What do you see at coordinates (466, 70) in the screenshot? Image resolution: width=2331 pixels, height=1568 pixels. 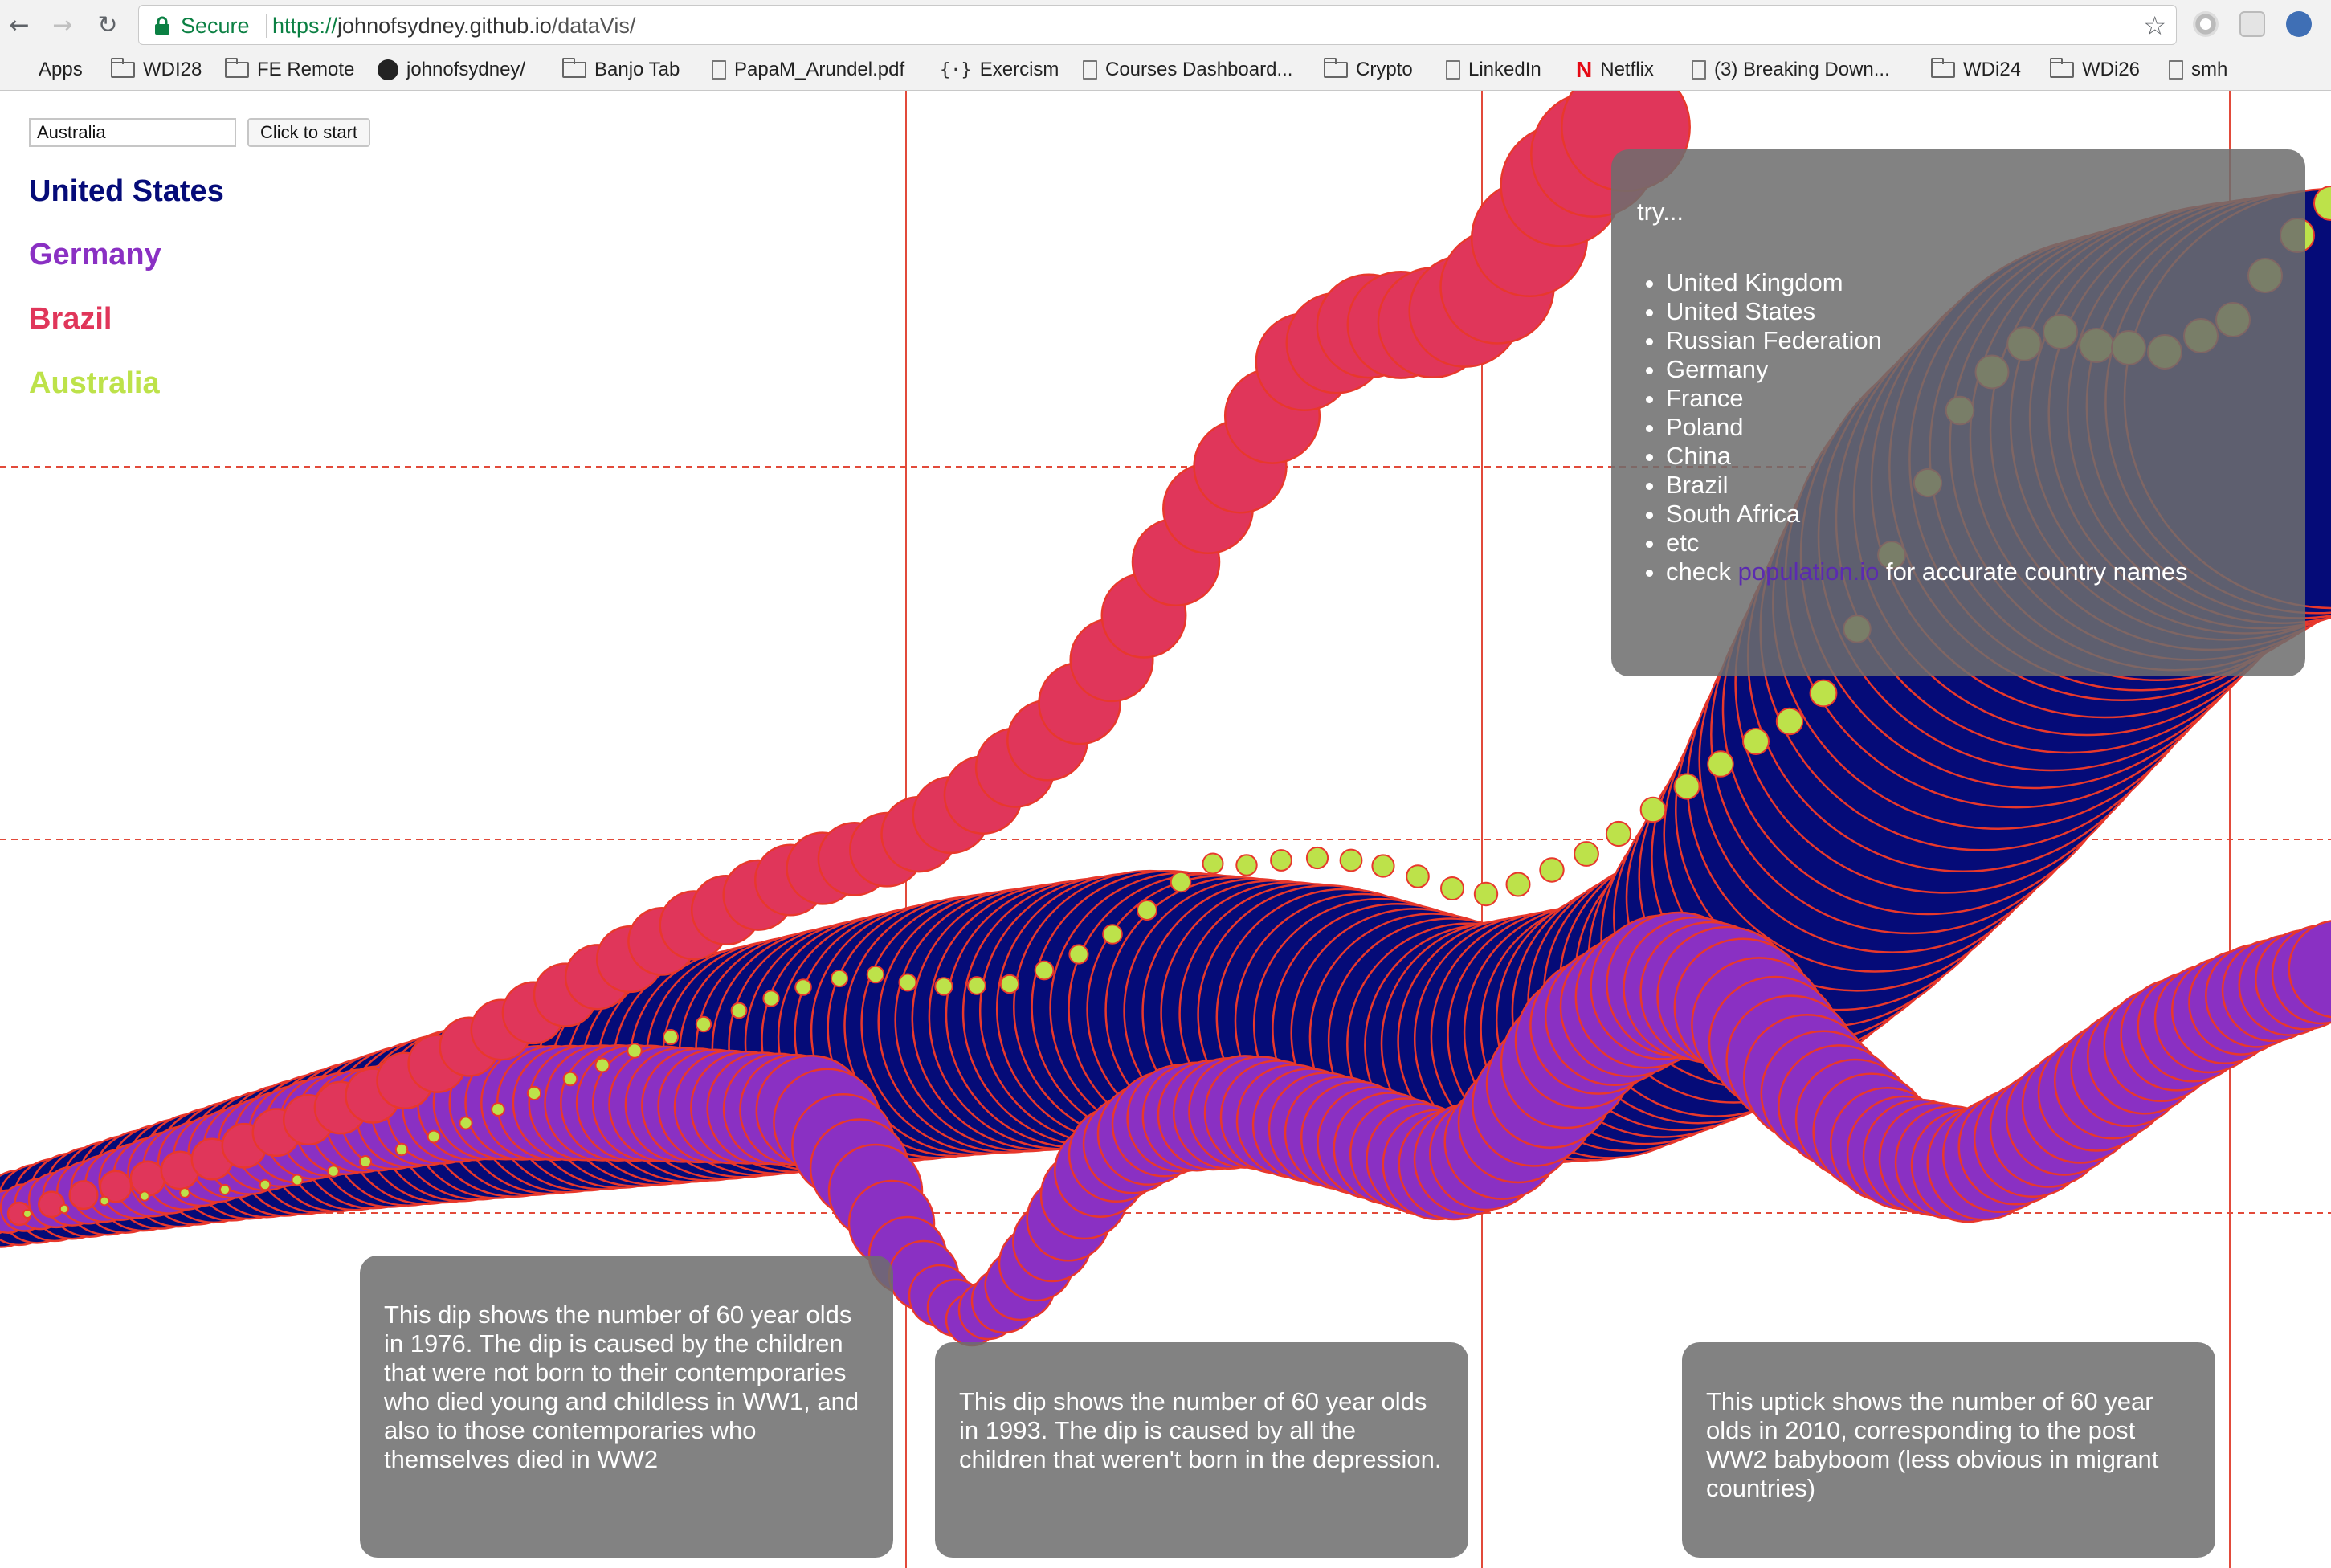 I see `bookmark-label: johnofsydney/` at bounding box center [466, 70].